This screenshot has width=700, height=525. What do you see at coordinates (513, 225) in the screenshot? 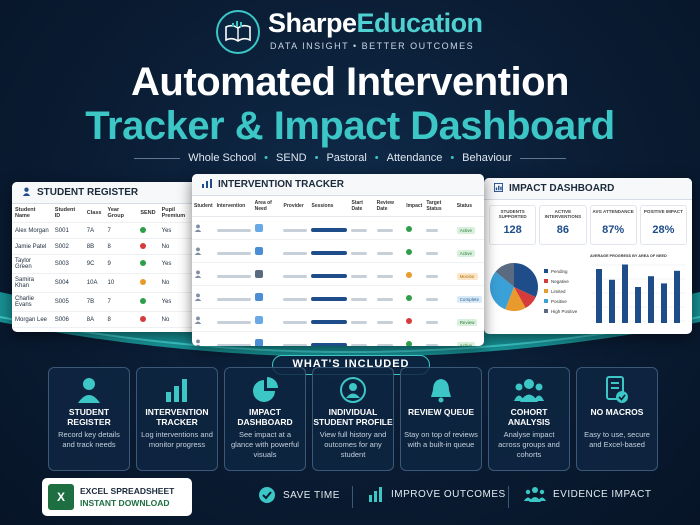
I see `stat-card: STUDENTS SUPPORTED 128` at bounding box center [513, 225].